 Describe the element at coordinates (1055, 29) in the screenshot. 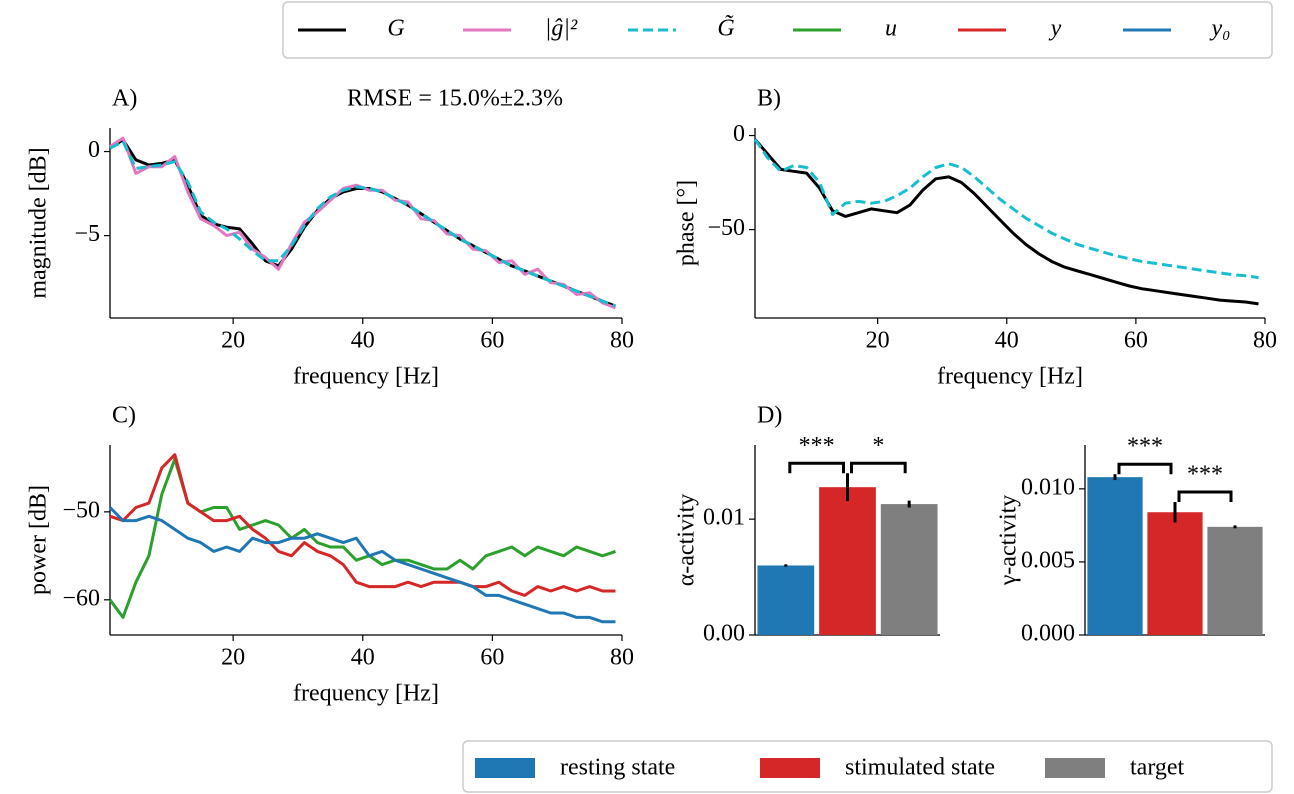

I see `legend-label: y` at that location.